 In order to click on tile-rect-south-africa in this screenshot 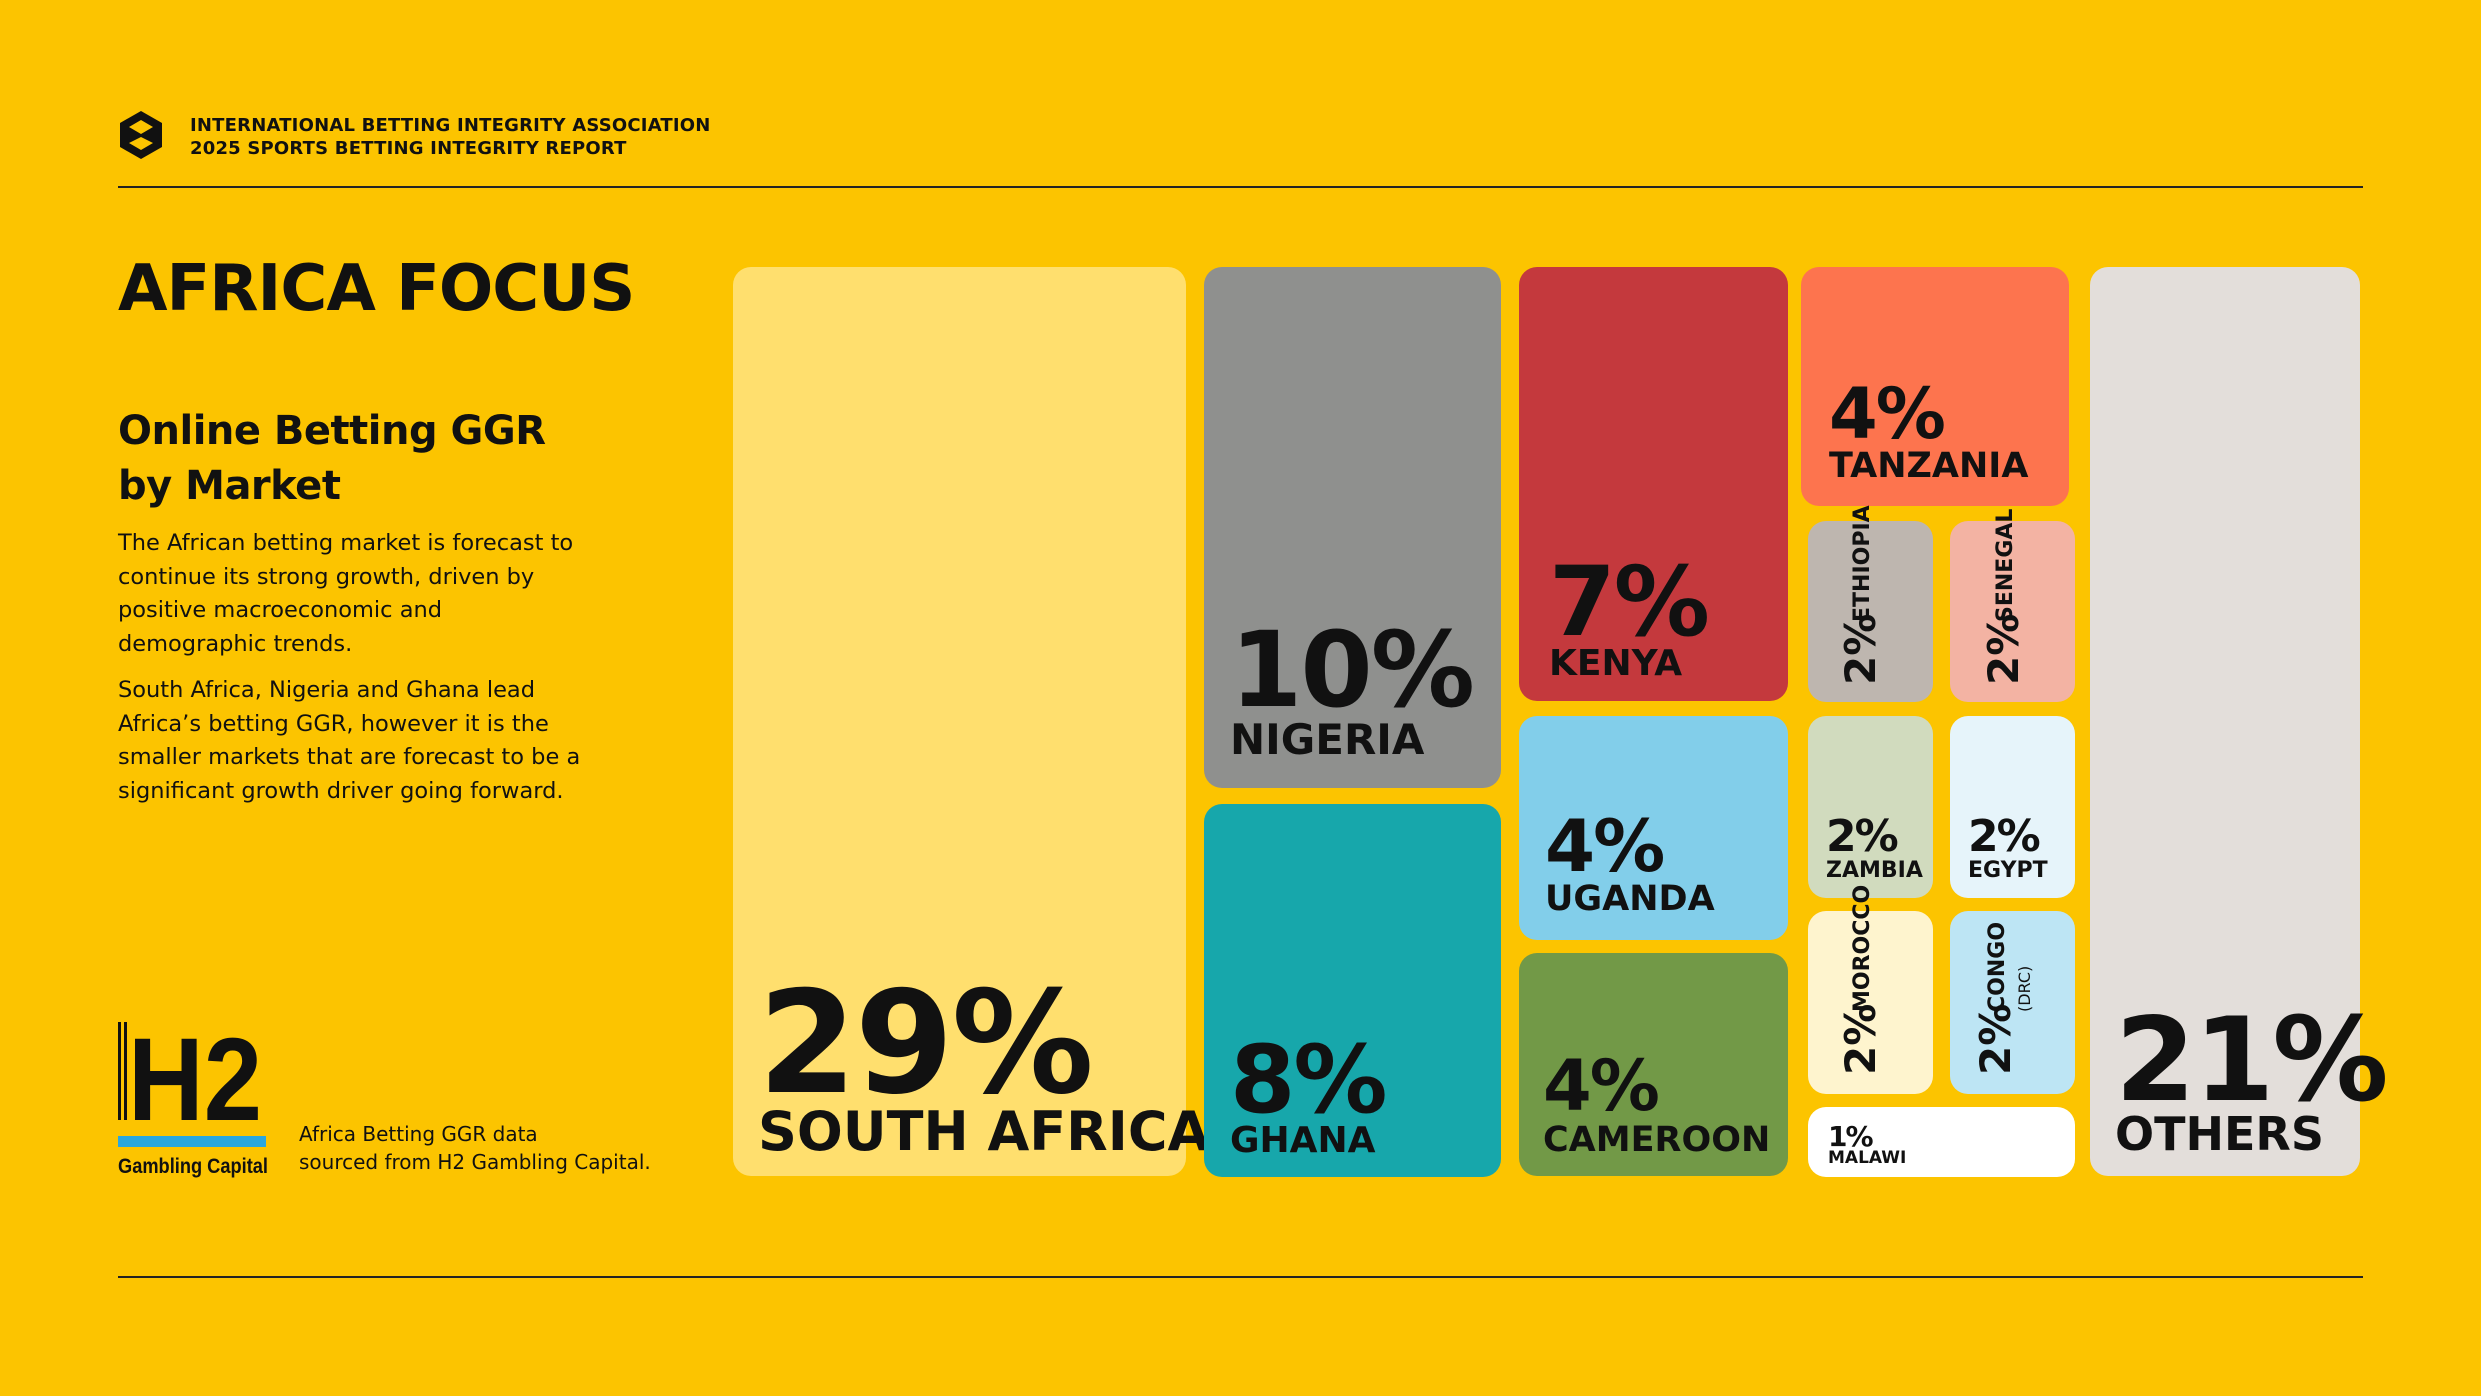, I will do `click(959, 721)`.